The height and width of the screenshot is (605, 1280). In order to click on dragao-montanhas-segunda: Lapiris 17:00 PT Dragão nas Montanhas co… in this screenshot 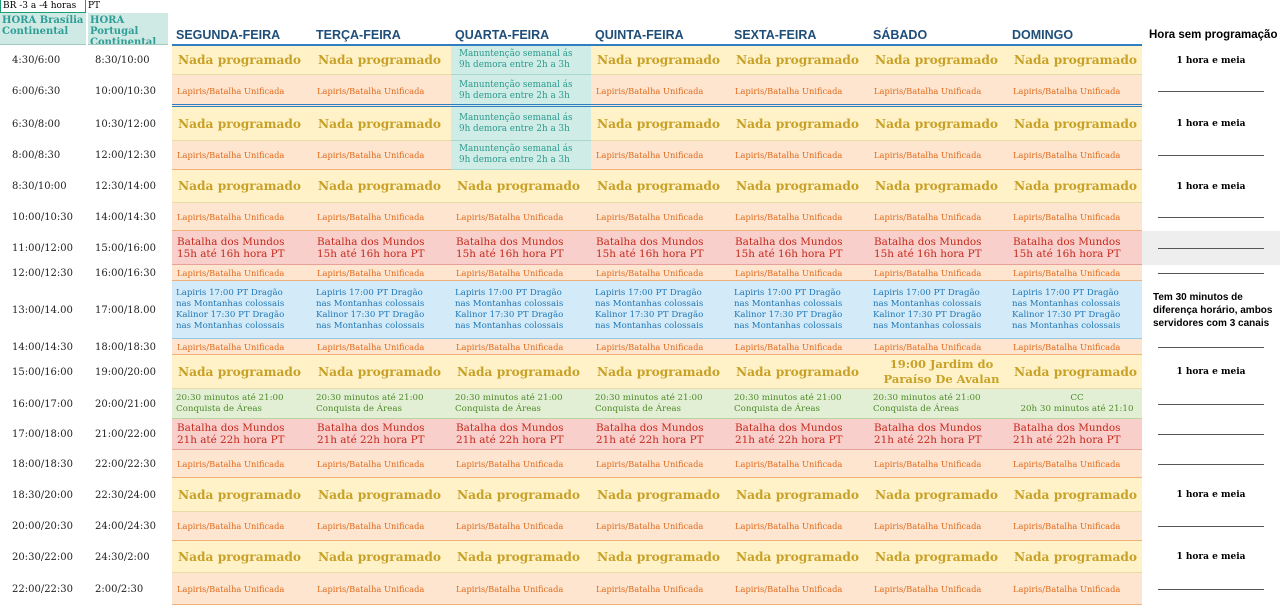, I will do `click(242, 310)`.